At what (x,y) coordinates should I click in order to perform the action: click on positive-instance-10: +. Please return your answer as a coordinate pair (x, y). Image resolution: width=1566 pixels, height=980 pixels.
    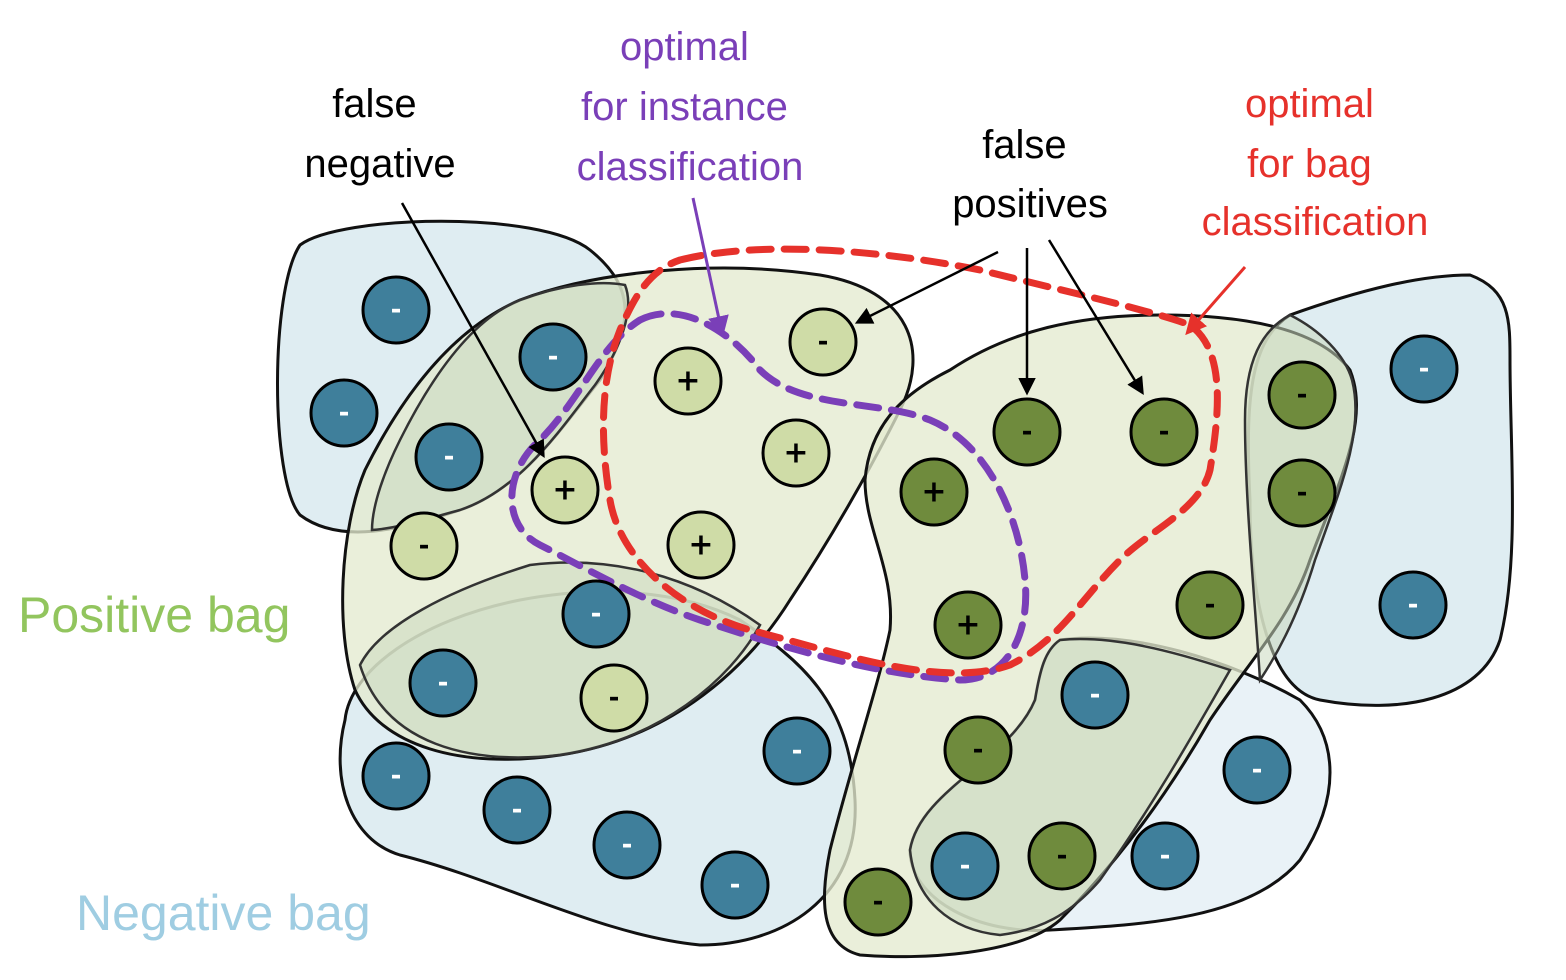
    Looking at the image, I should click on (701, 545).